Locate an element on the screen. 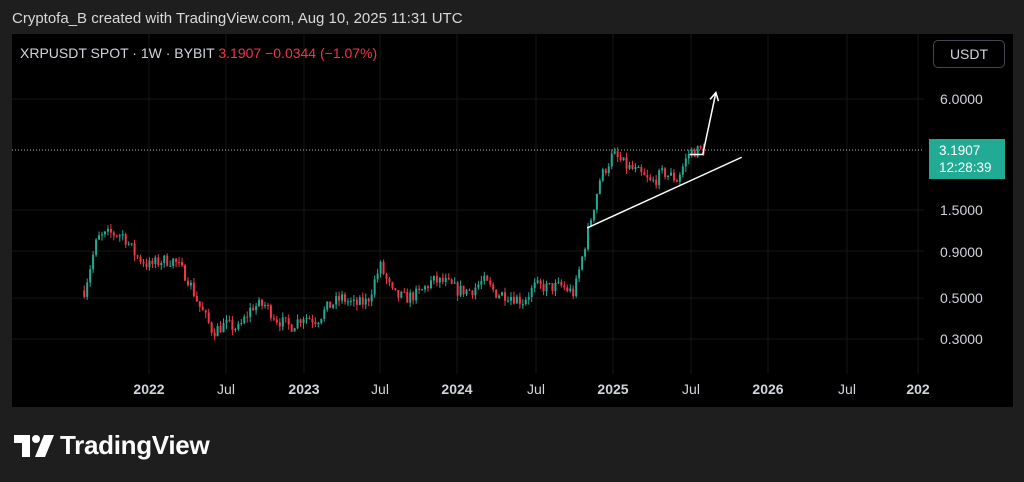 The image size is (1024, 482). annotations is located at coordinates (664, 160).